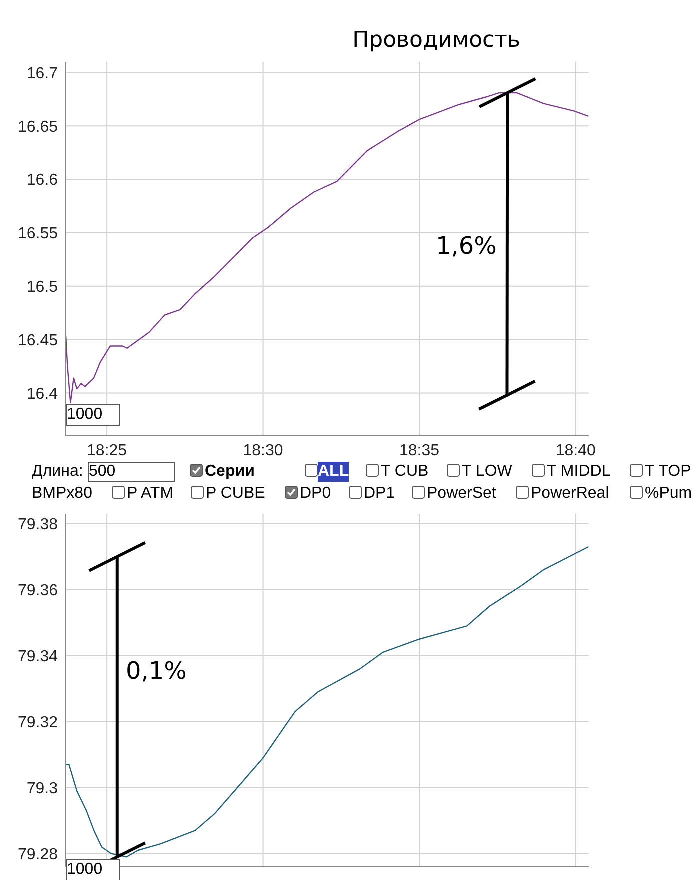  What do you see at coordinates (380, 494) in the screenshot?
I see `text: DP1` at bounding box center [380, 494].